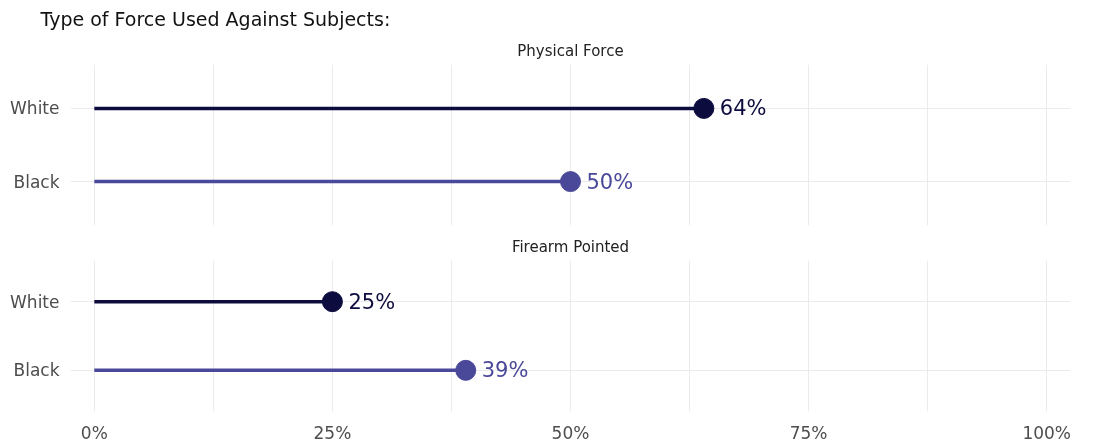 Image resolution: width=1111 pixels, height=448 pixels. I want to click on chart-subtitle: Firearm Pointed, so click(570, 246).